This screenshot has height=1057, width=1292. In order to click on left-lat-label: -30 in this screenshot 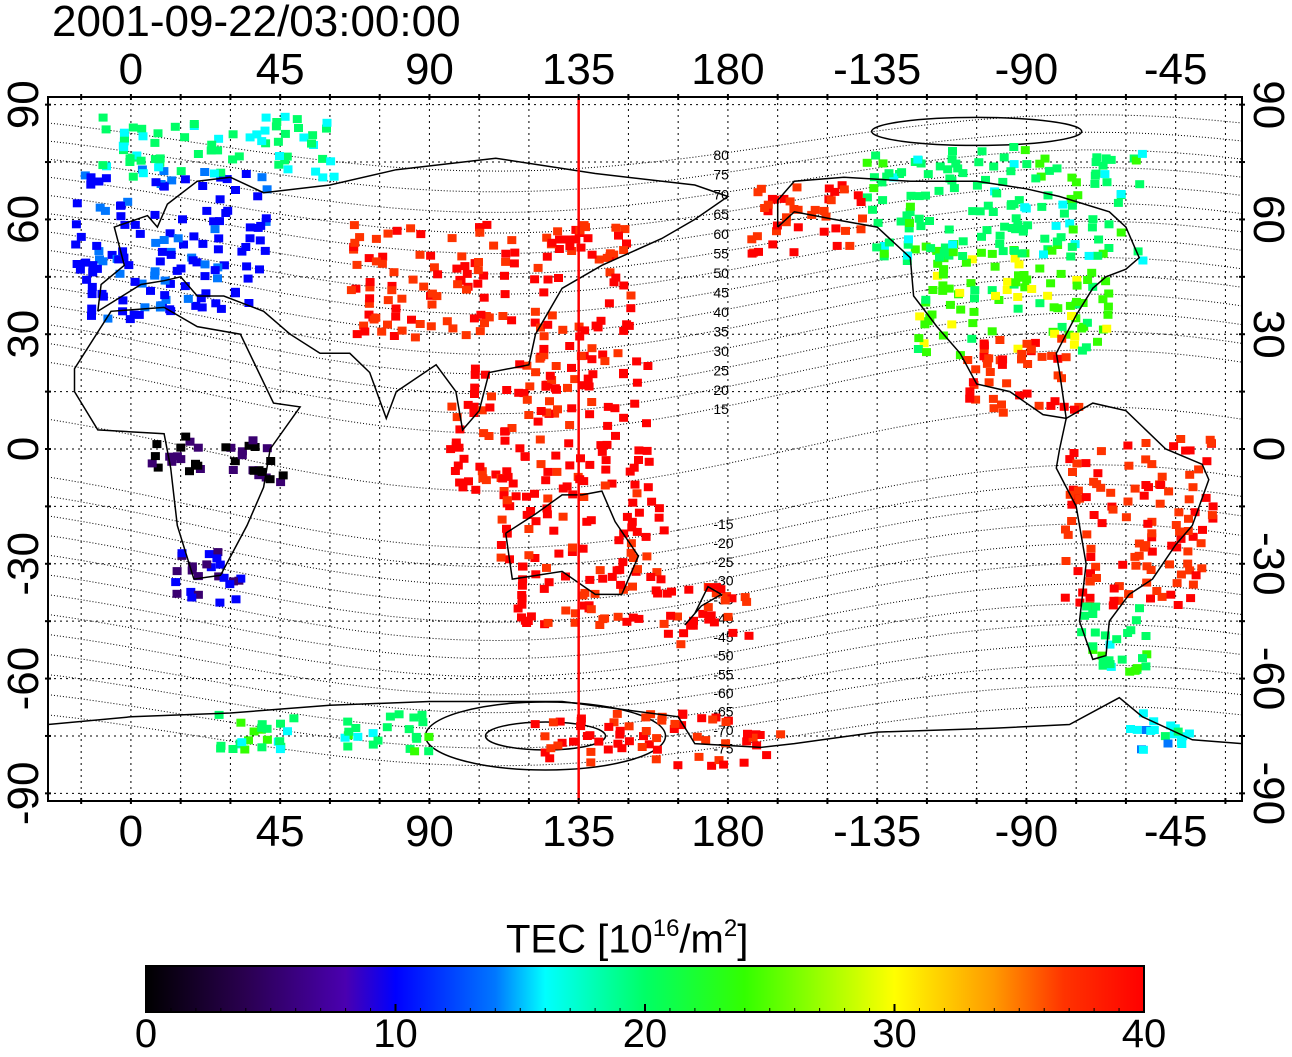, I will do `click(24, 564)`.